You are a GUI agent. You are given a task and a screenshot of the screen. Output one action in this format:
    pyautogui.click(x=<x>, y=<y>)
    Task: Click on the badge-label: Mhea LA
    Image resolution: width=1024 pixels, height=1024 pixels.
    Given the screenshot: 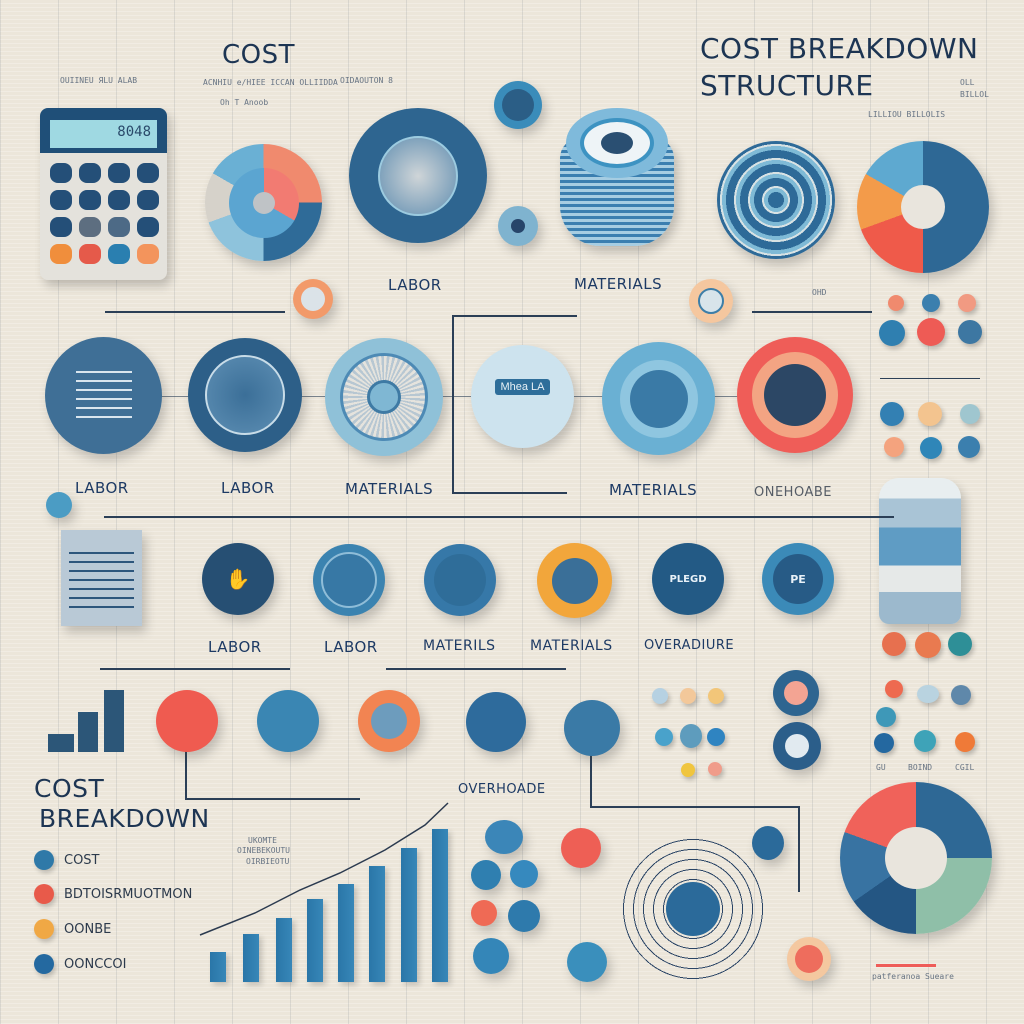 What is the action you would take?
    pyautogui.click(x=522, y=386)
    